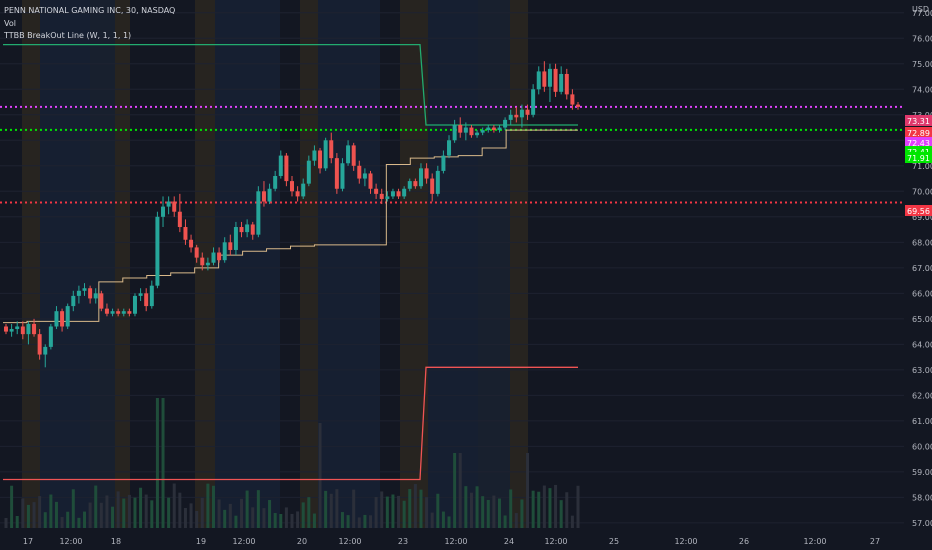  Describe the element at coordinates (68, 35) in the screenshot. I see `indicator-label: TTBB BreakOut Line (W, 1, 1, 1)` at that location.